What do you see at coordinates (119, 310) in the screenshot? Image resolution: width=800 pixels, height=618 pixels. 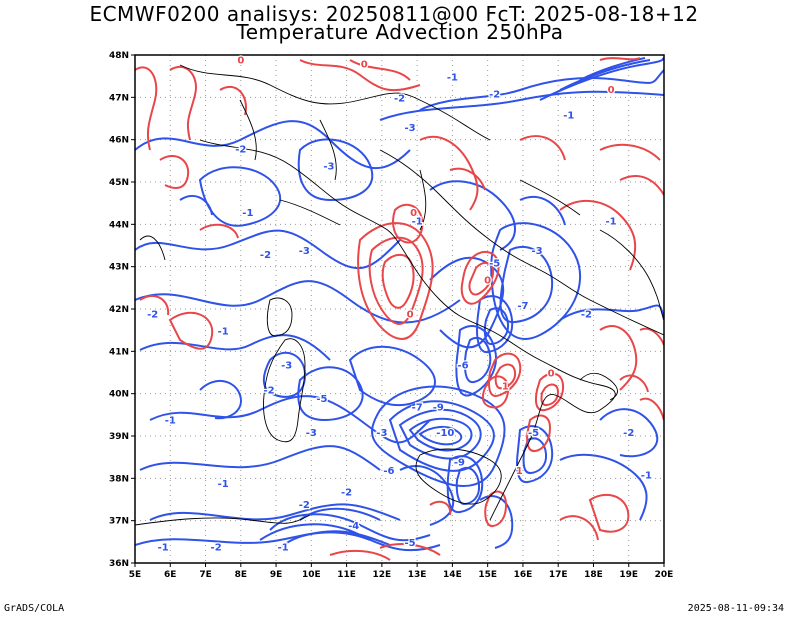 I see `lat-tick-label: 42N` at bounding box center [119, 310].